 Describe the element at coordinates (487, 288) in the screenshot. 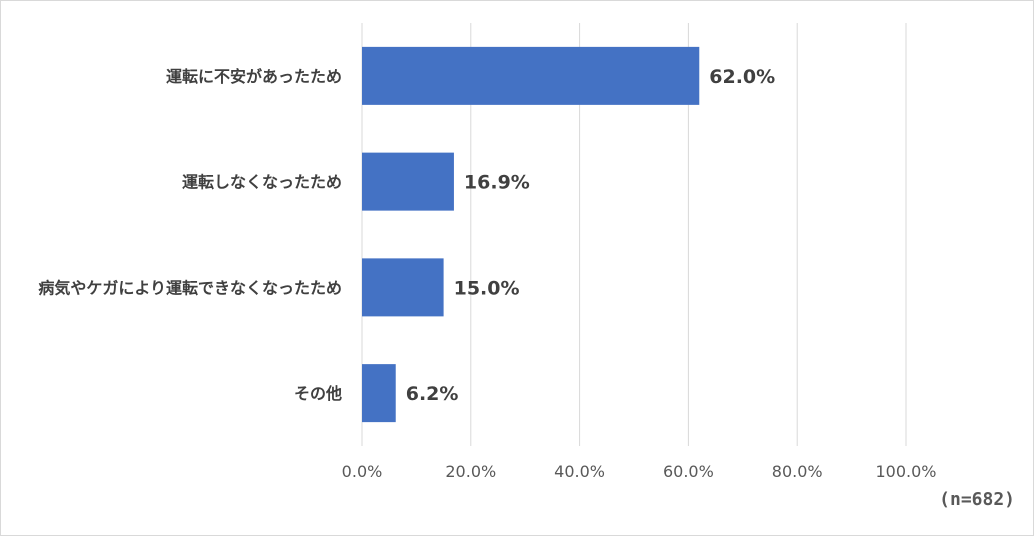

I see `value-label: 15.0%` at that location.